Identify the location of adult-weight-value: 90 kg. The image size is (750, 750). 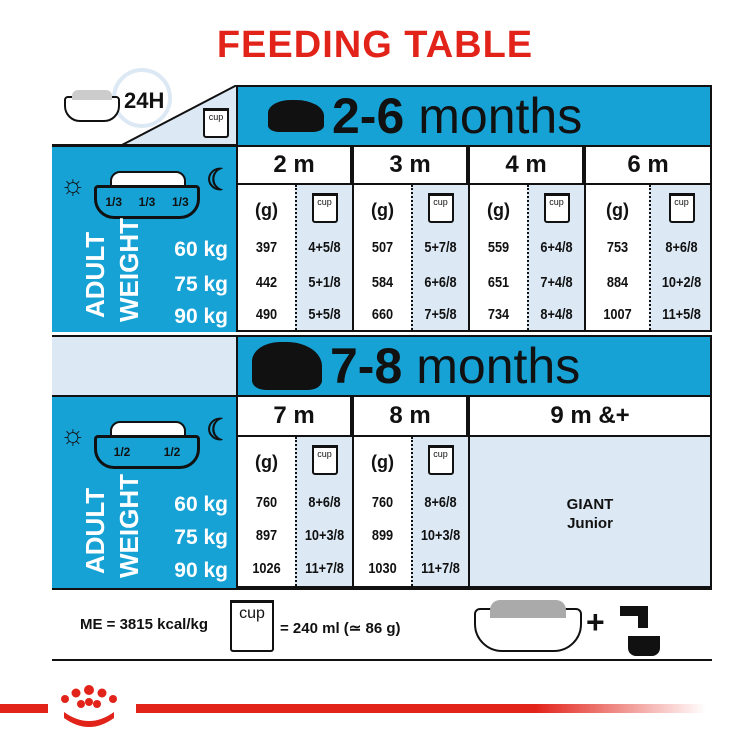
(201, 316).